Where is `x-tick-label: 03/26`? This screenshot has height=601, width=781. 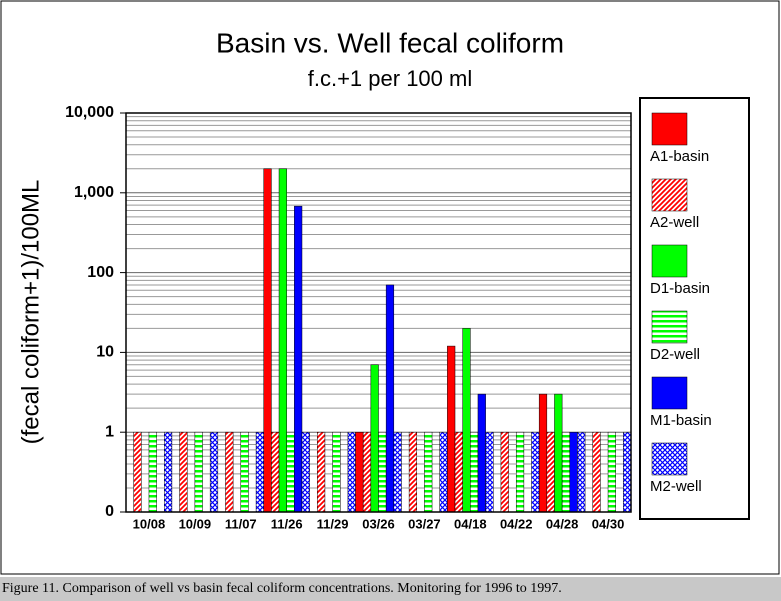
x-tick-label: 03/26 is located at coordinates (378, 523).